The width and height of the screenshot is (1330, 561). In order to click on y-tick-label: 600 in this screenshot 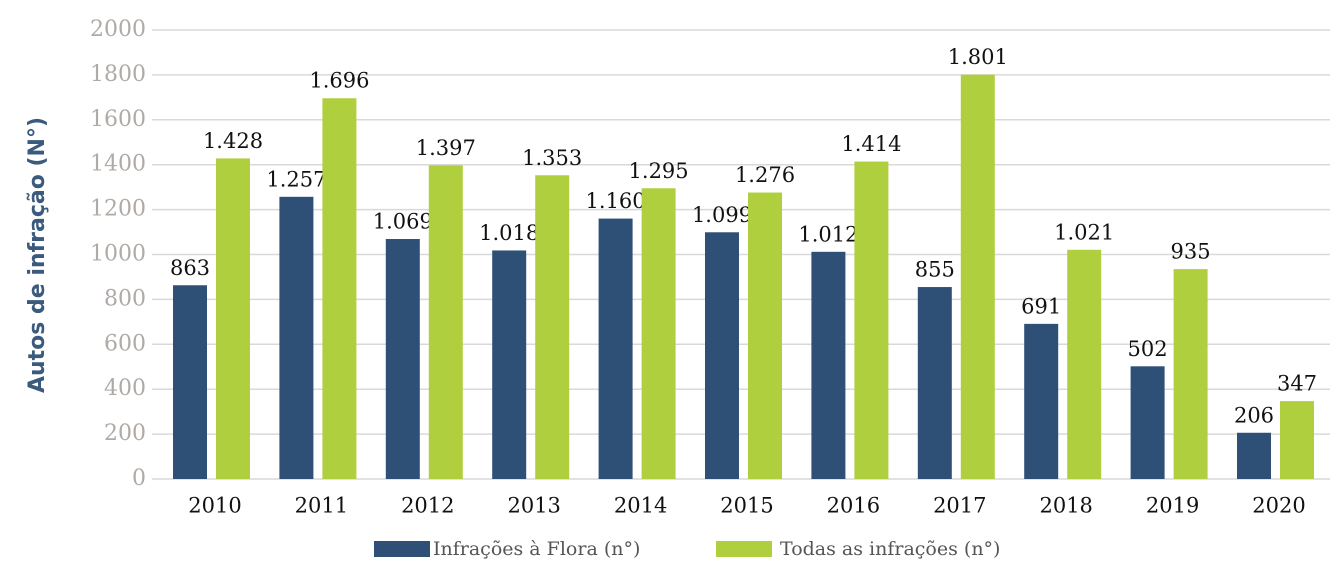, I will do `click(125, 343)`.